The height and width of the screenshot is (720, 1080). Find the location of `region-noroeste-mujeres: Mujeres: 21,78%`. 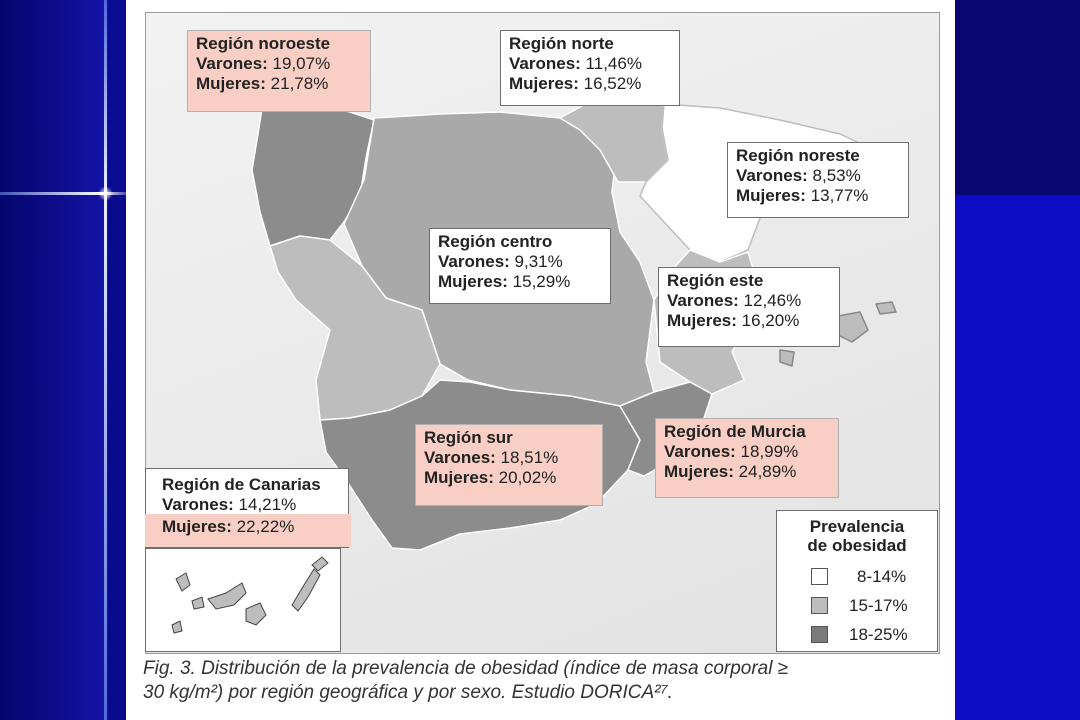

region-noroeste-mujeres: Mujeres: 21,78% is located at coordinates (262, 83).